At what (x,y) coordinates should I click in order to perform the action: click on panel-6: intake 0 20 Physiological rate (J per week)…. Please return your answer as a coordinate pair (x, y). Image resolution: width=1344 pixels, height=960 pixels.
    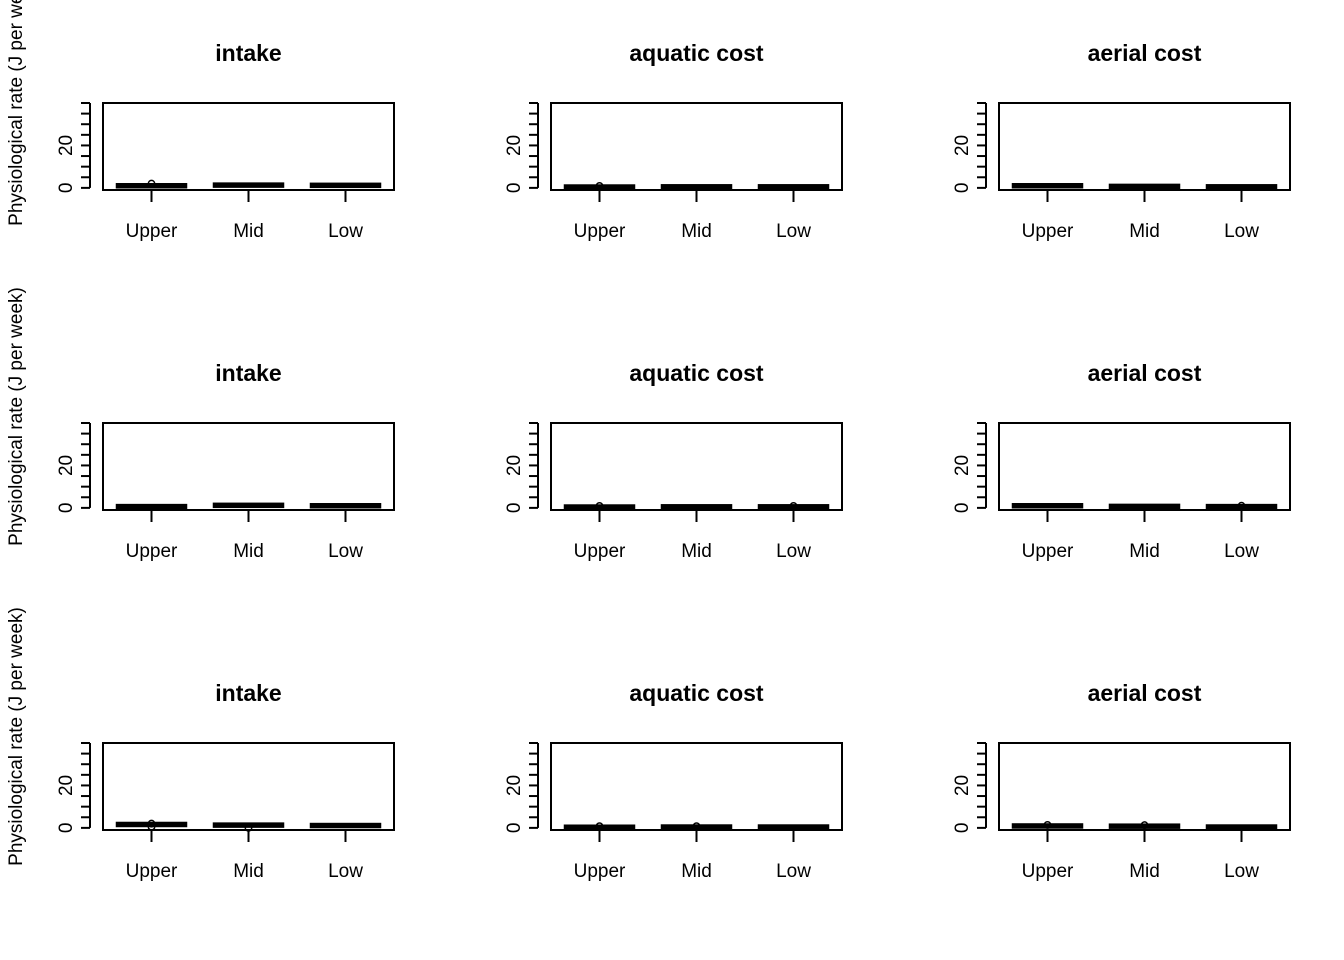
    Looking at the image, I should click on (200, 744).